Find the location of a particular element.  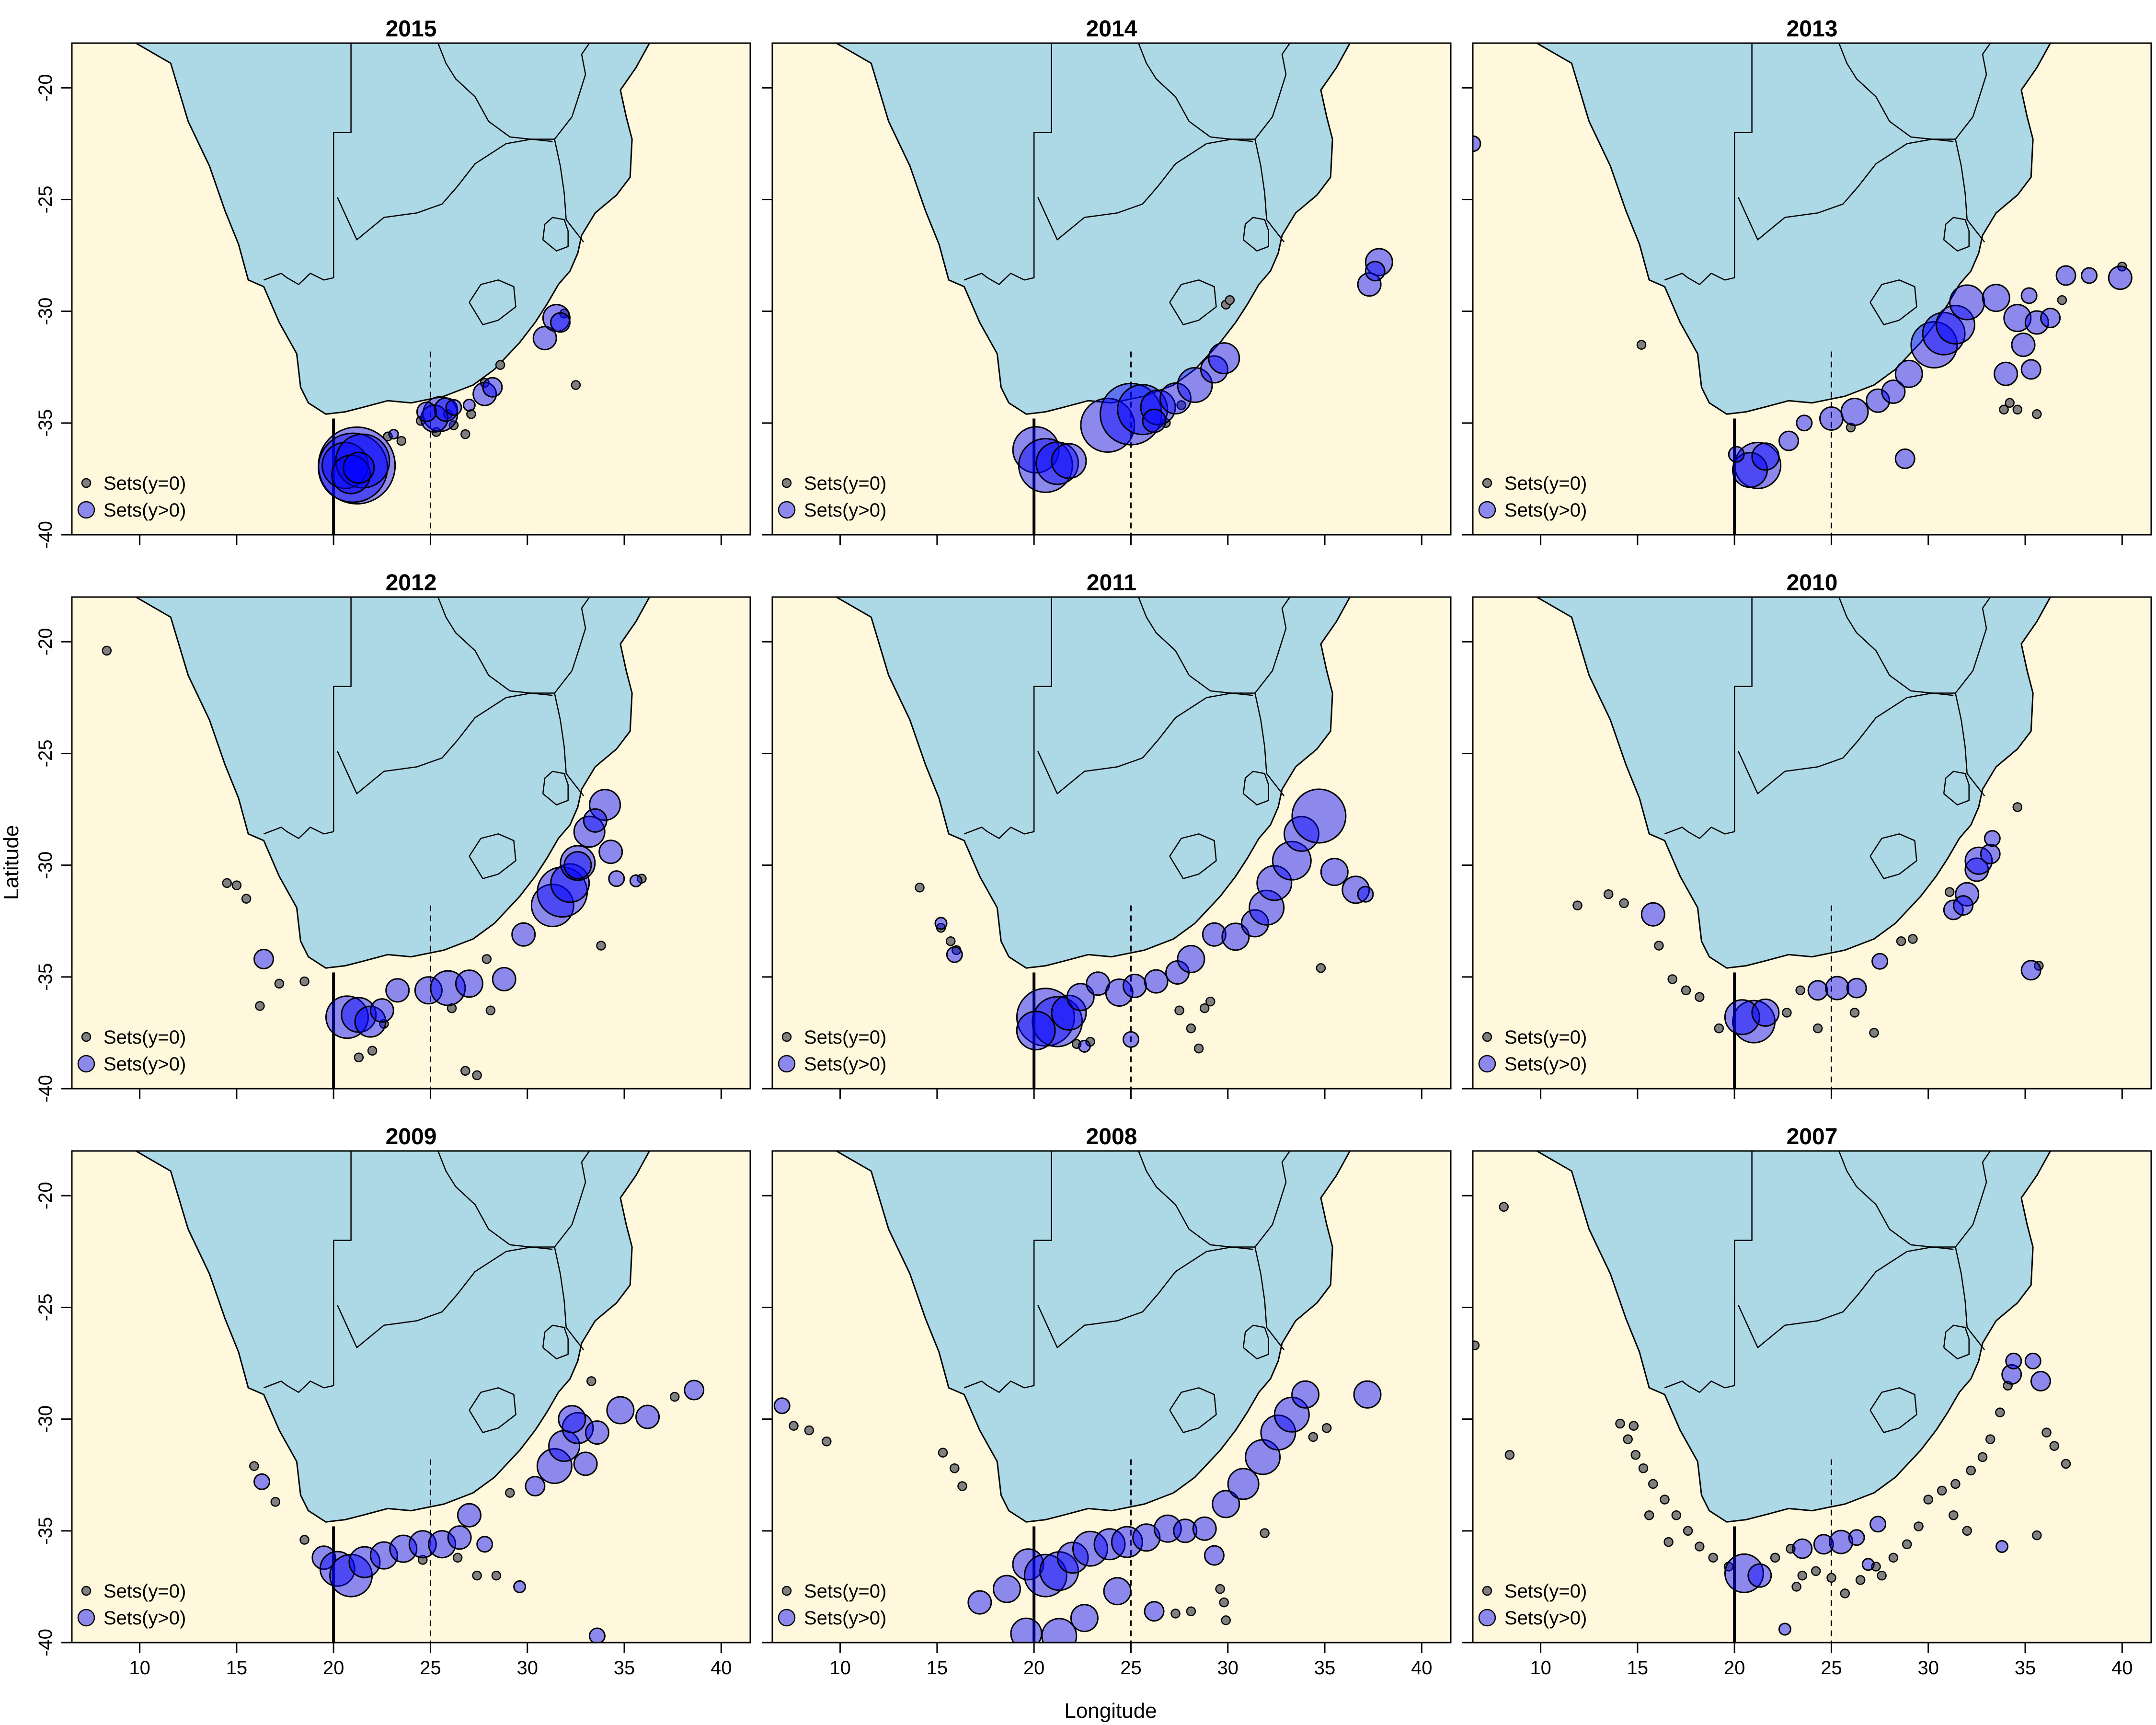

y-tick-label: -25 is located at coordinates (45, 754).